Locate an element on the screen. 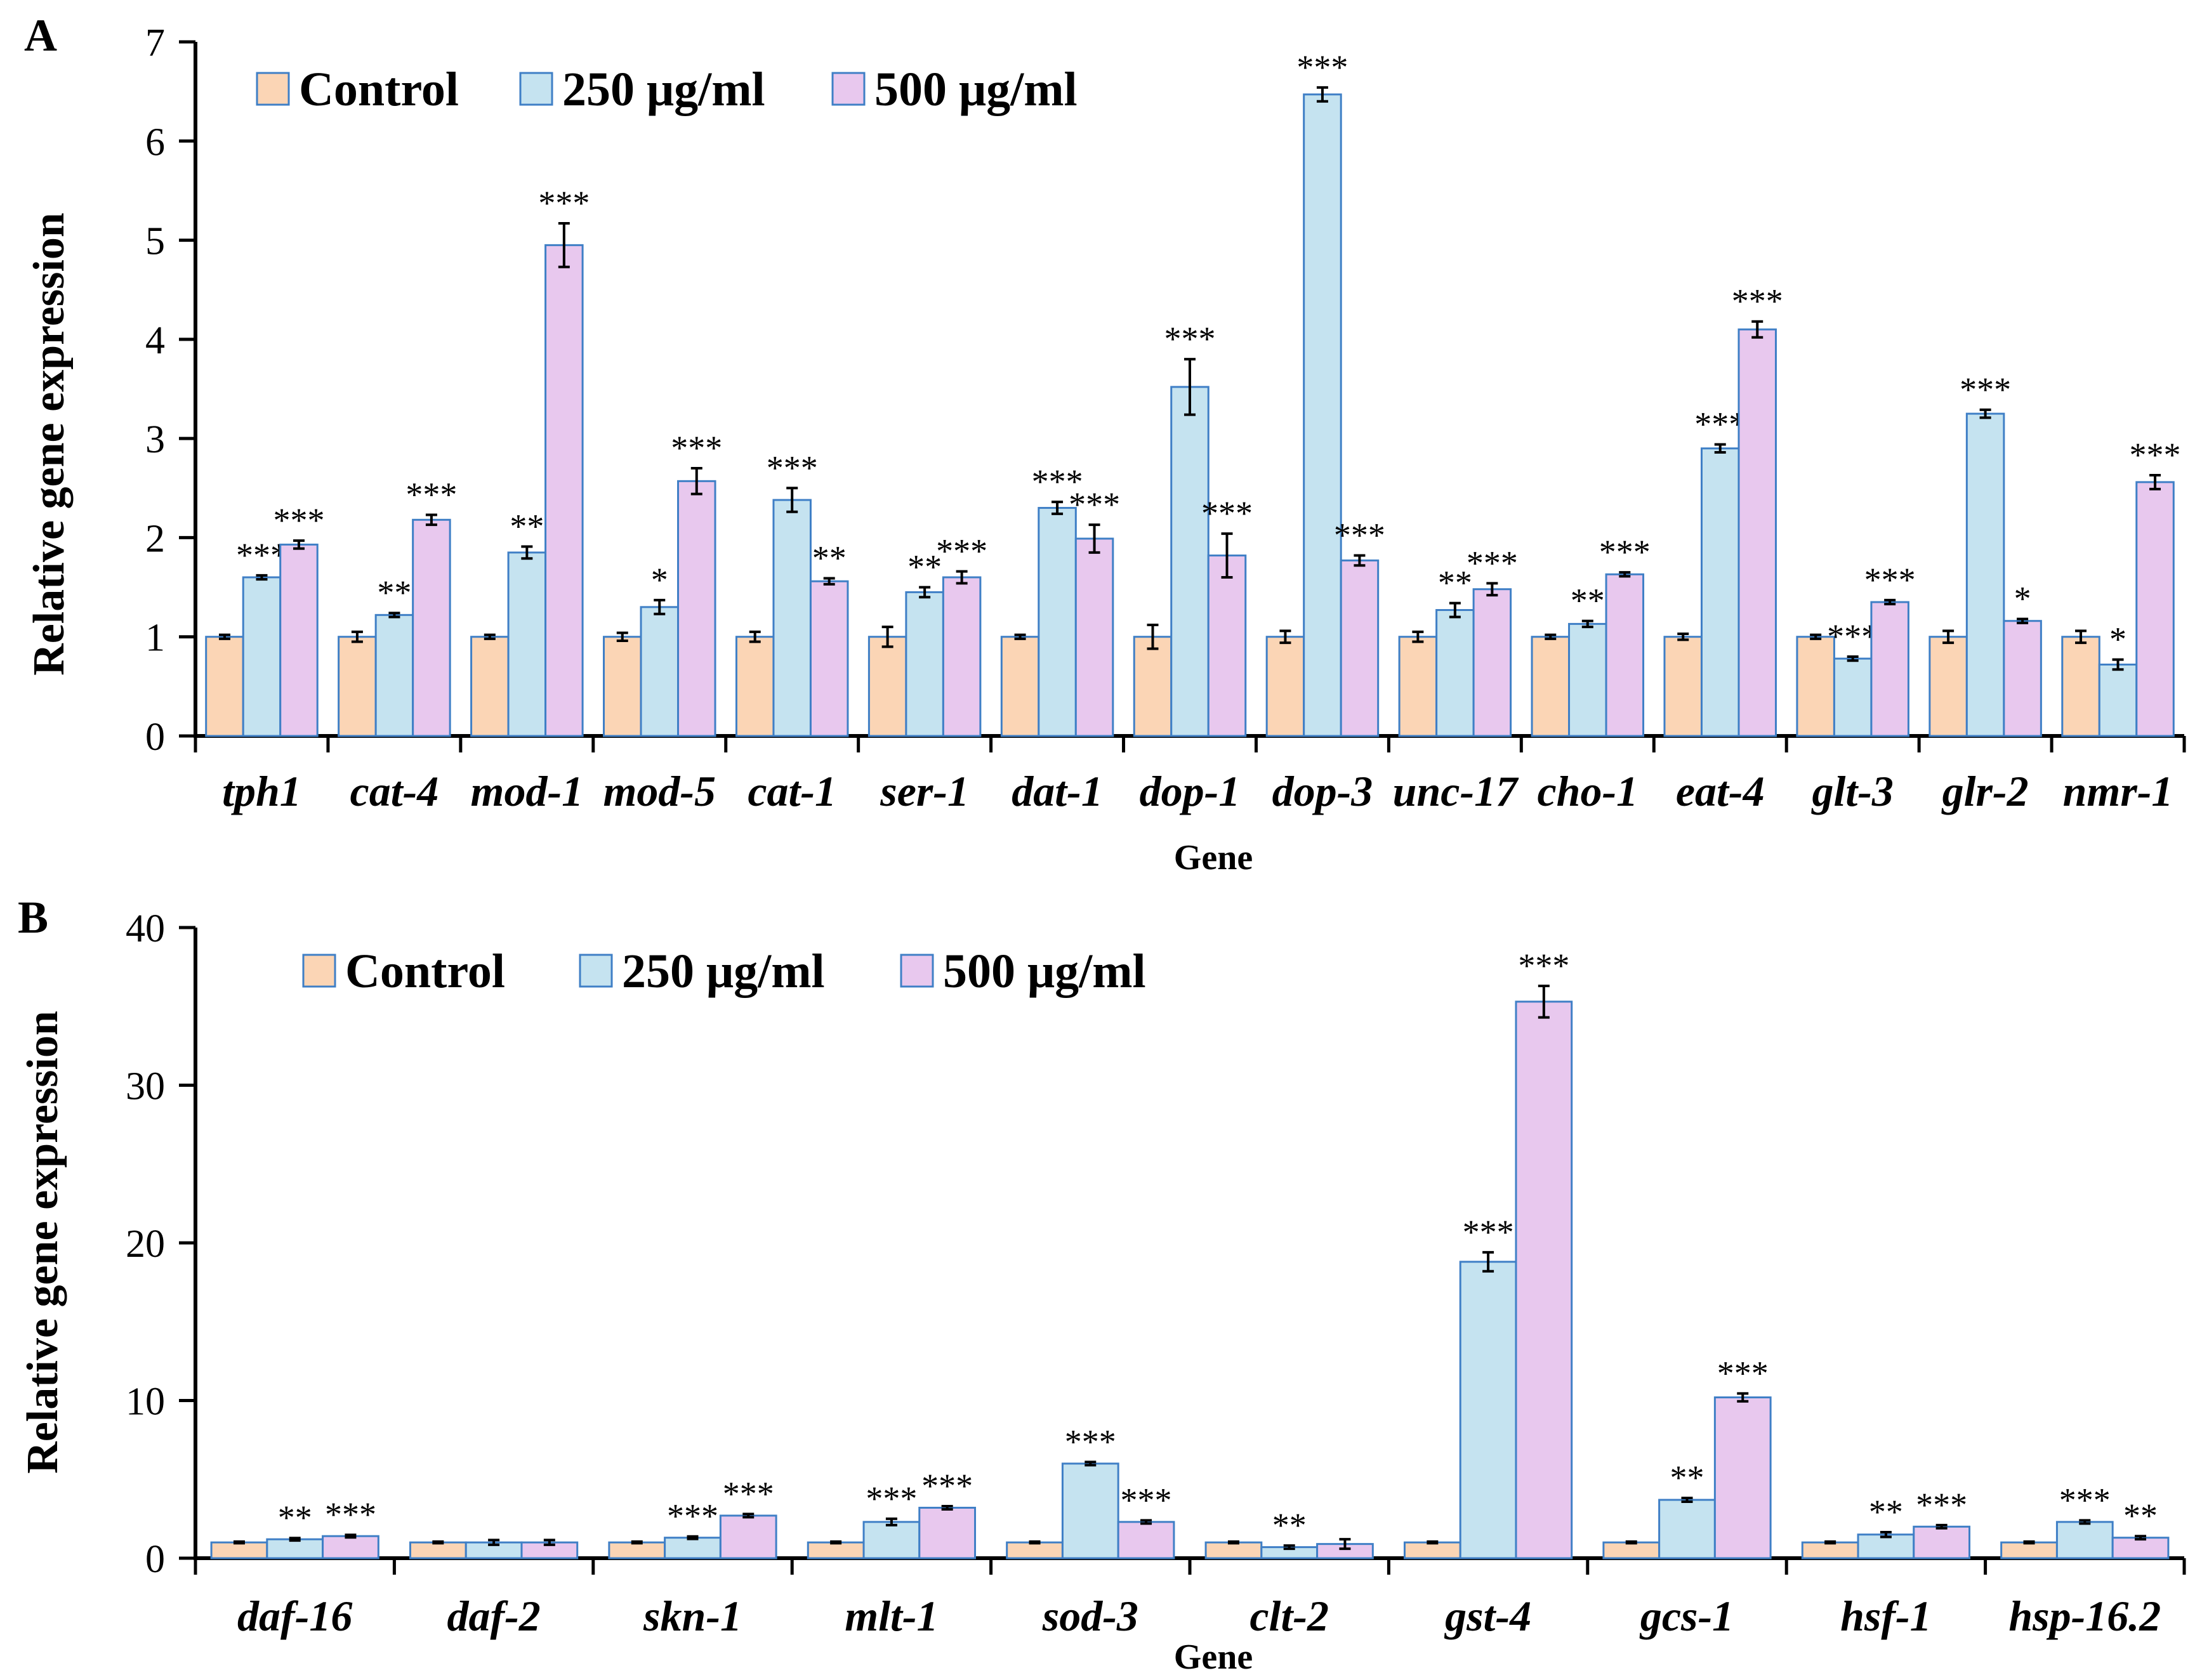 The width and height of the screenshot is (2202, 1680). x-category-label: glr-2 is located at coordinates (1985, 791).